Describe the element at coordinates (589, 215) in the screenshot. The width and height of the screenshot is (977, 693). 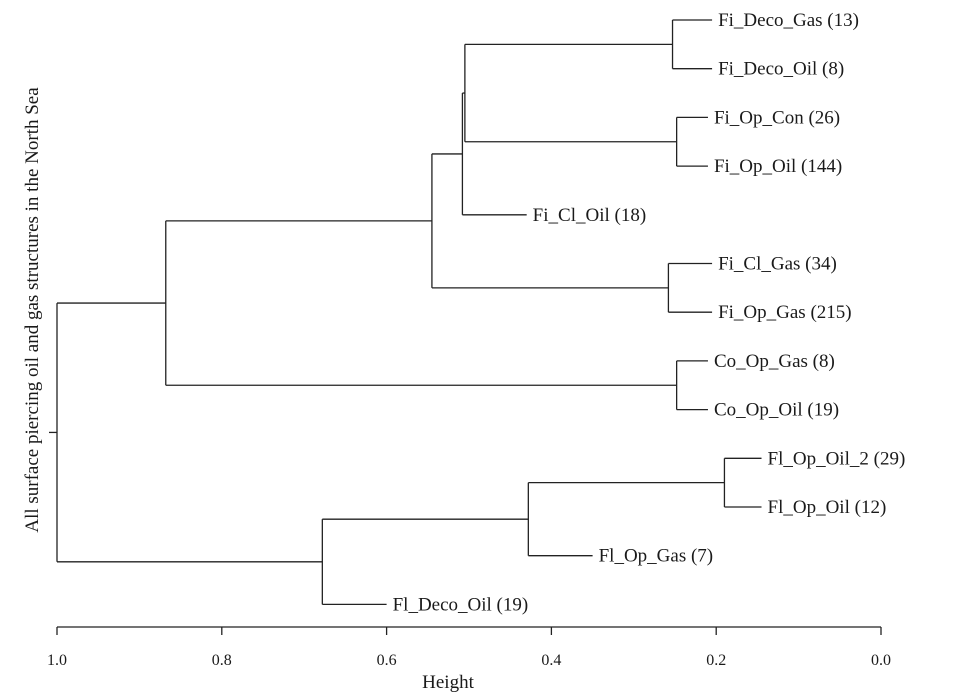
I see `leaf-label: Fi_Cl_Oil (18)` at that location.